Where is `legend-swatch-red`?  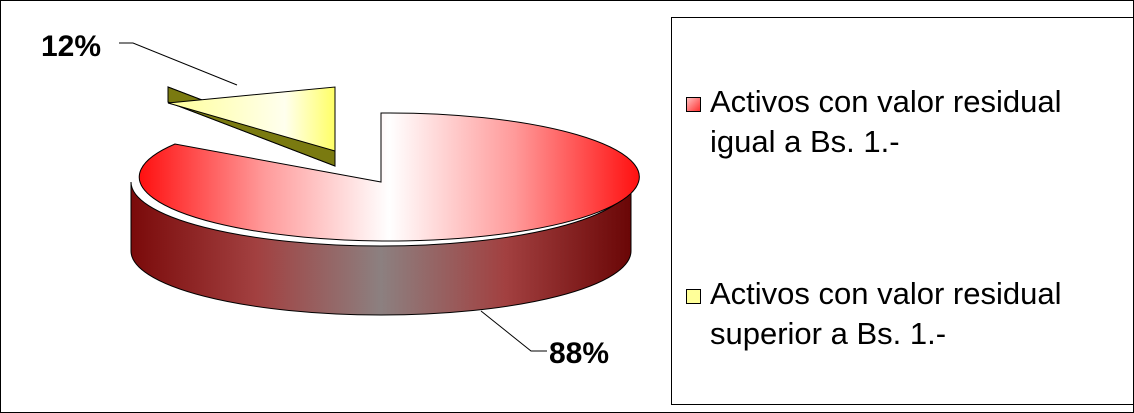 legend-swatch-red is located at coordinates (693, 104).